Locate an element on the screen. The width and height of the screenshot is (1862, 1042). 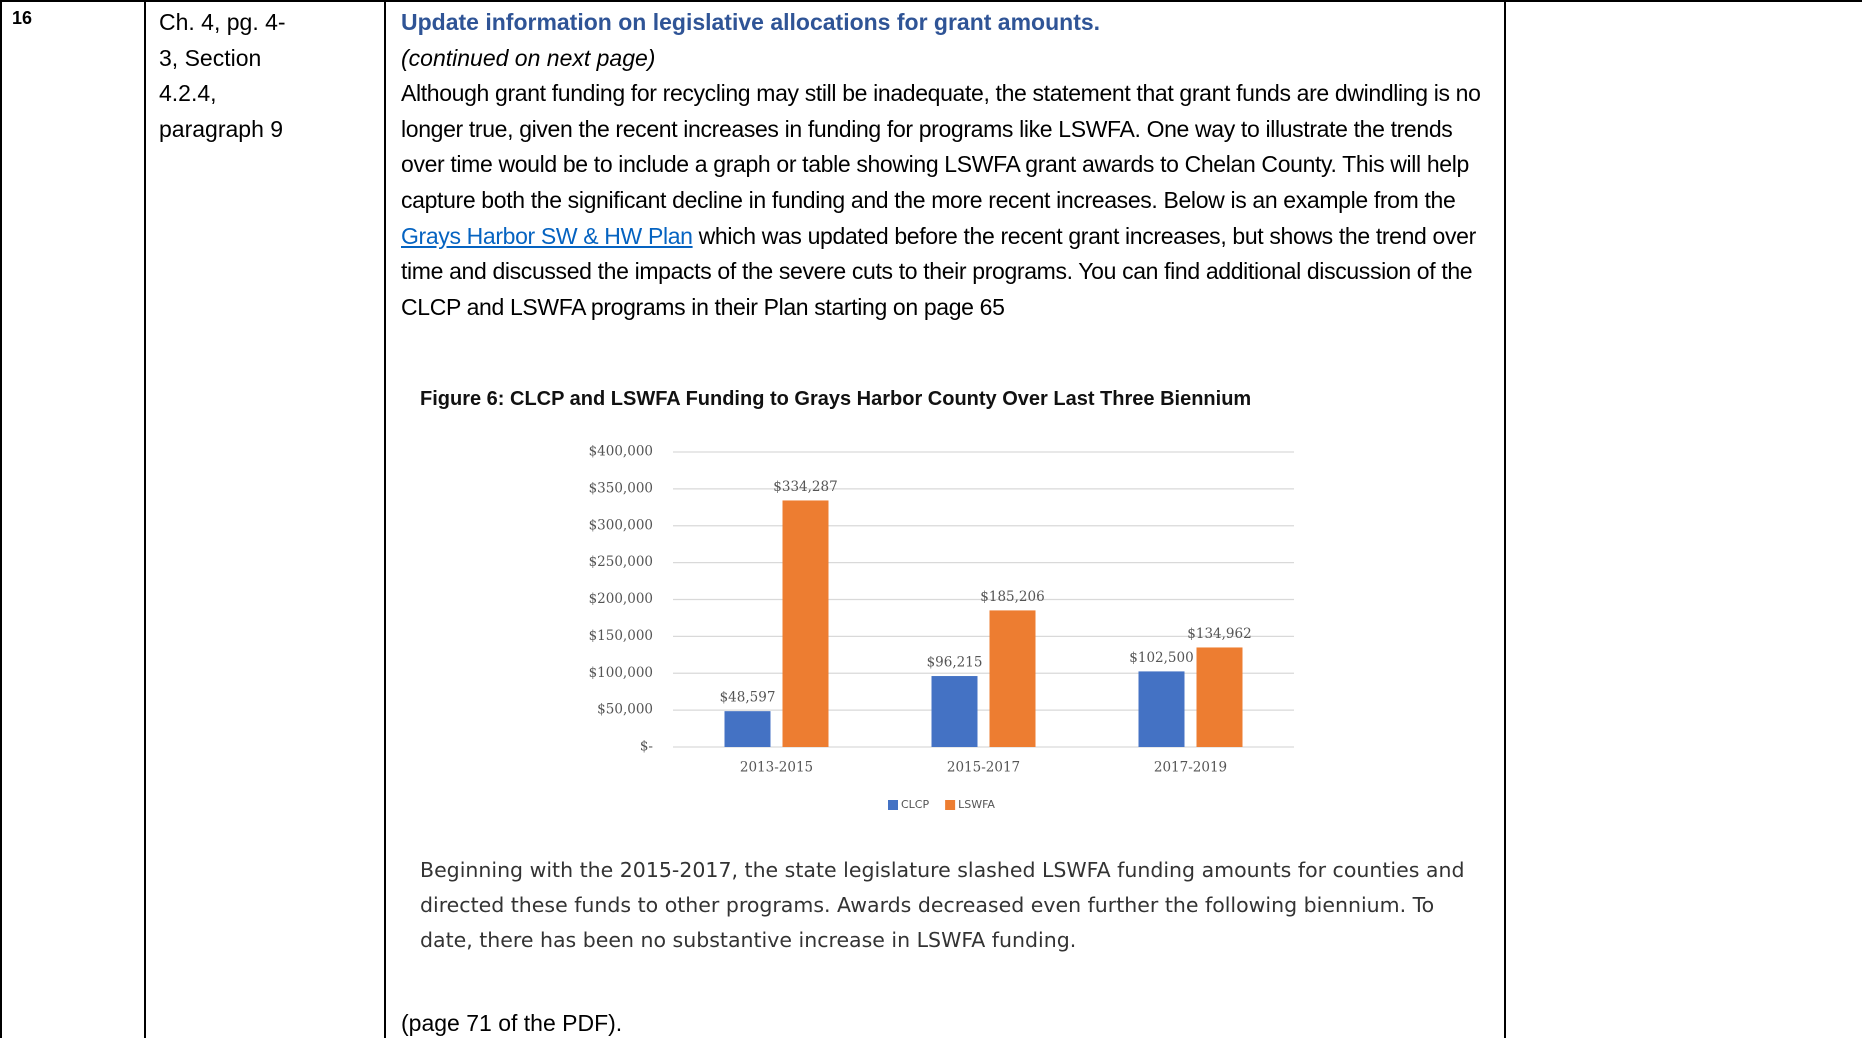
value-label: $185,206 is located at coordinates (1012, 597).